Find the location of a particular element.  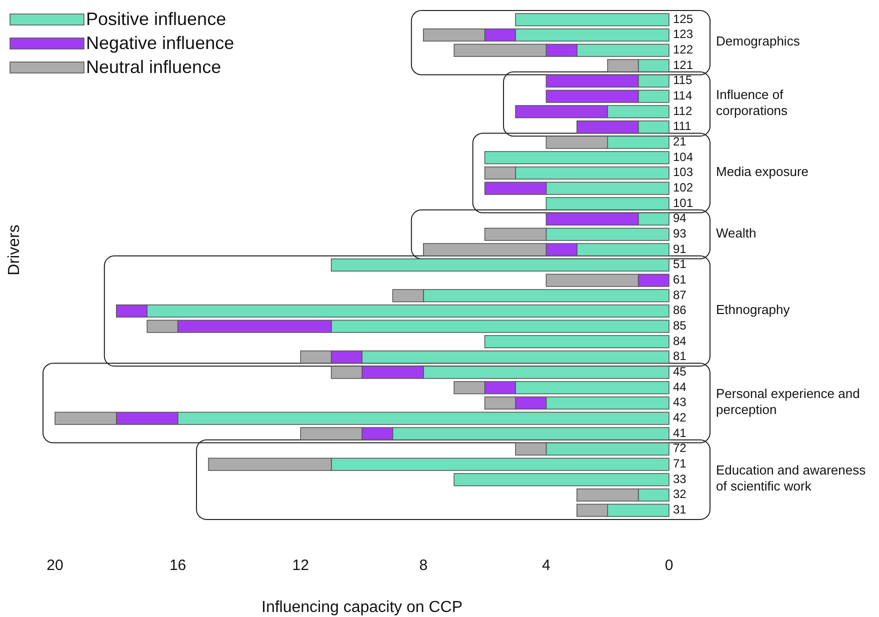

x-tick-label: 8 is located at coordinates (423, 565).